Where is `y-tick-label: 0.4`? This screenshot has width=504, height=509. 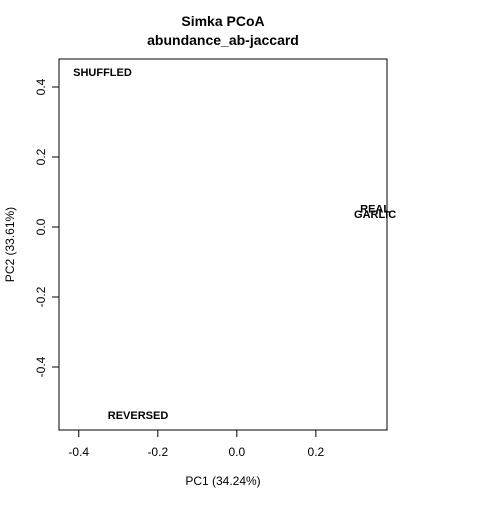 y-tick-label: 0.4 is located at coordinates (41, 86).